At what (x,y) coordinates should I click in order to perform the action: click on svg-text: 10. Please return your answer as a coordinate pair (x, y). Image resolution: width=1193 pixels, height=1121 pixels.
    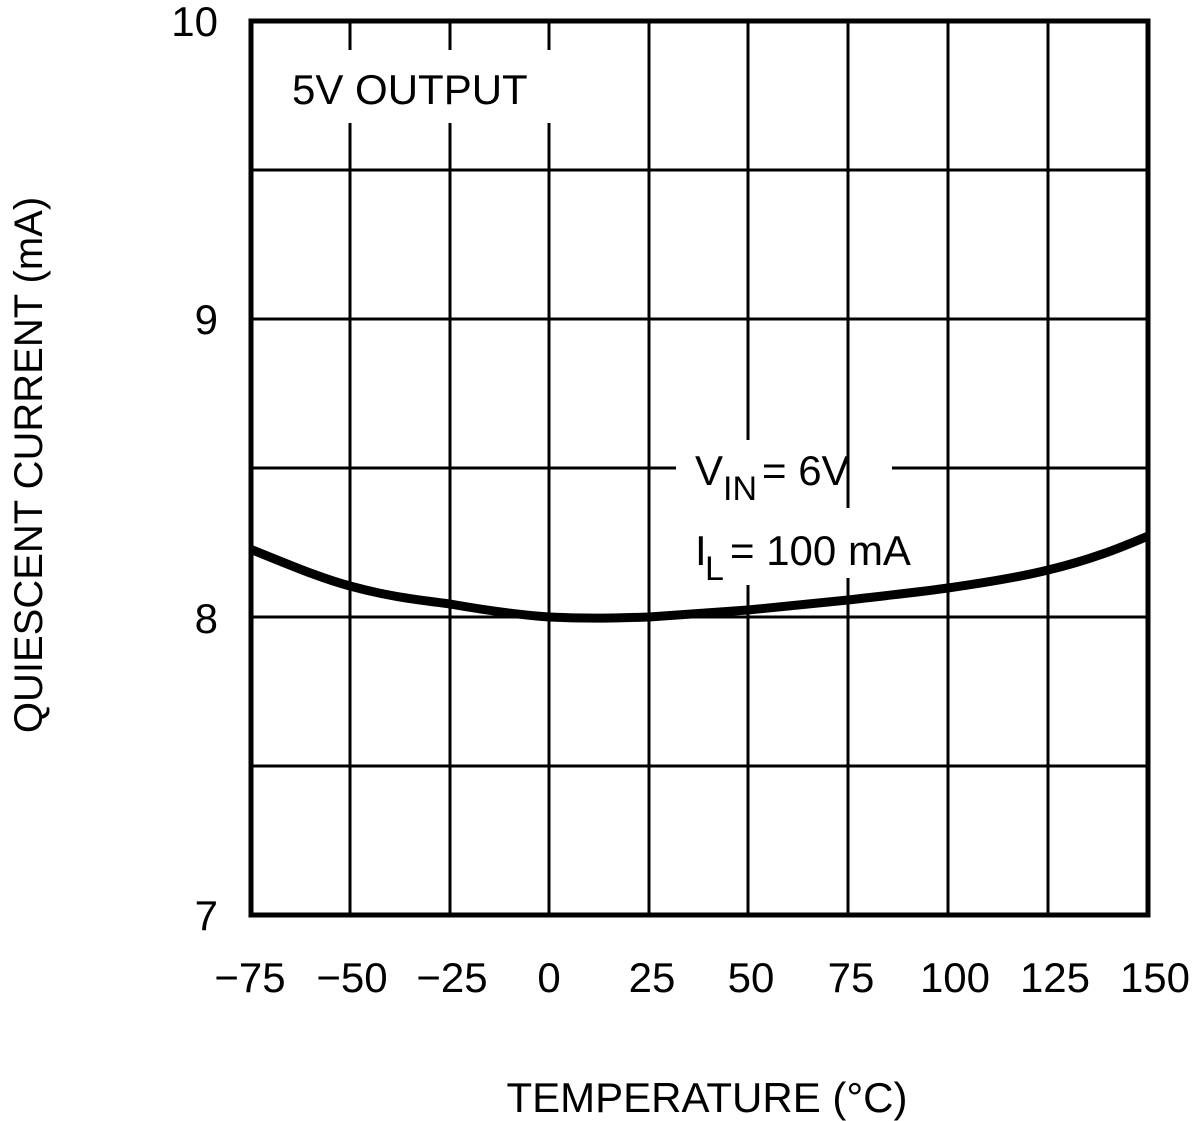
    Looking at the image, I should click on (194, 22).